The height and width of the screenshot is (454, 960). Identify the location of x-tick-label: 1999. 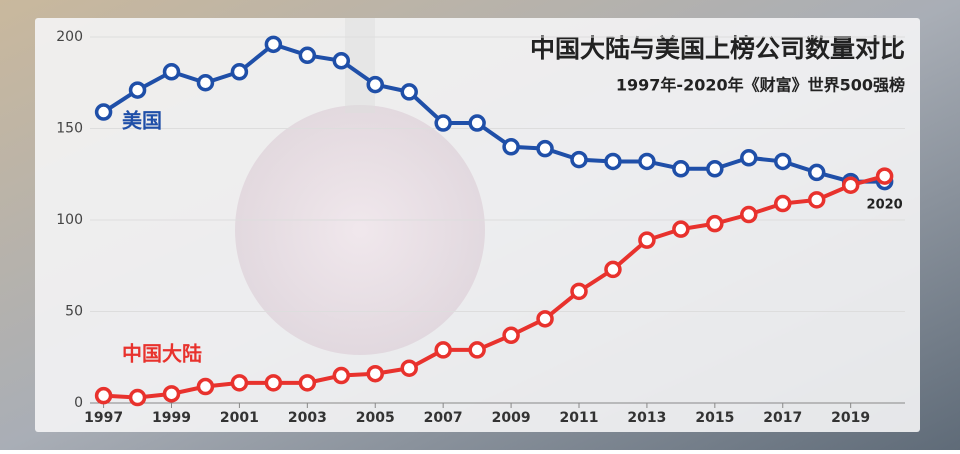
(171, 418).